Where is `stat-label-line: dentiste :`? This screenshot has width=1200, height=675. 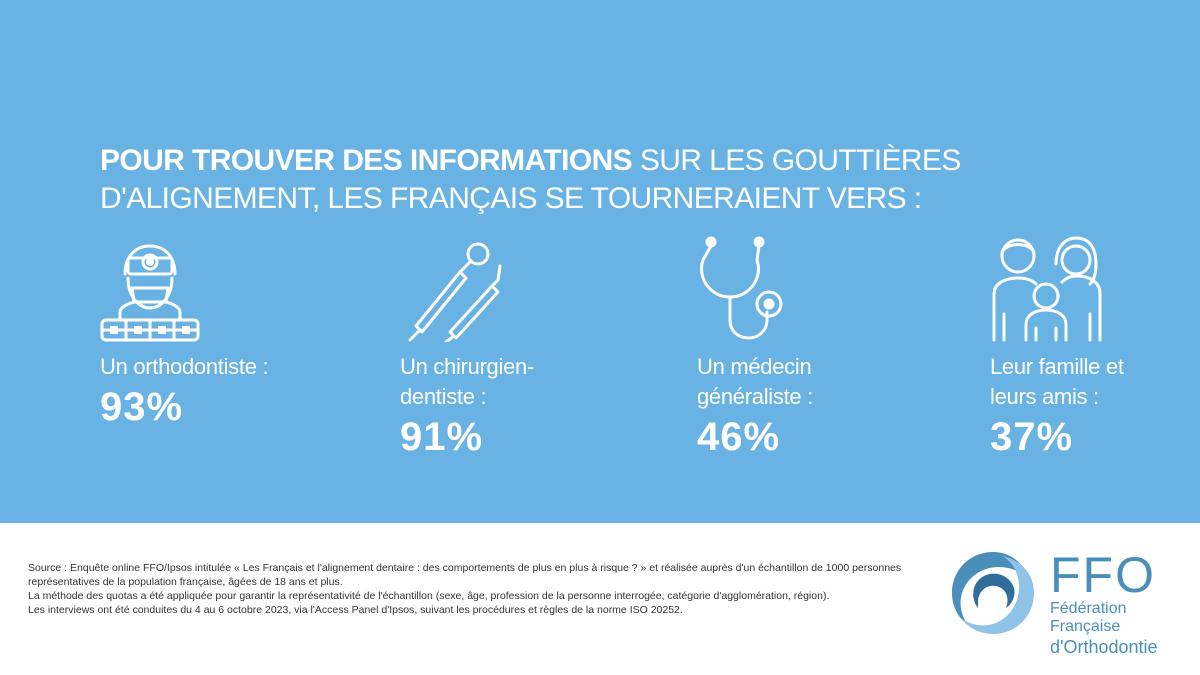
stat-label-line: dentiste : is located at coordinates (443, 396).